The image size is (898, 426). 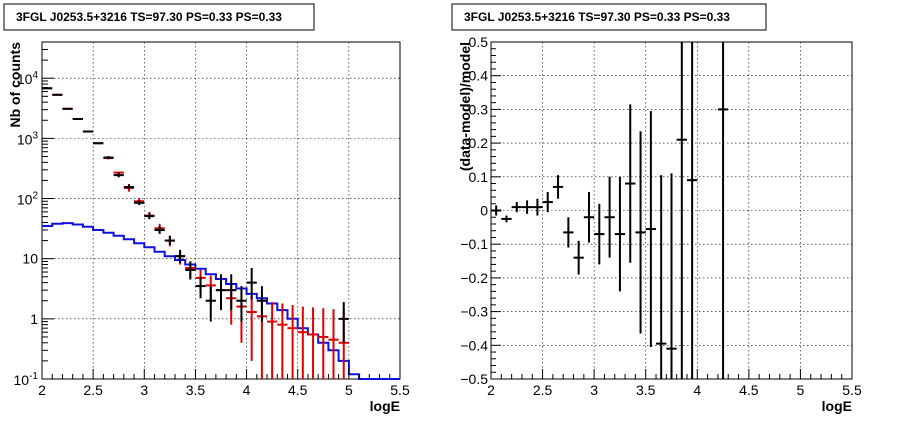 What do you see at coordinates (28, 199) in the screenshot?
I see `y-tick-label: 10²` at bounding box center [28, 199].